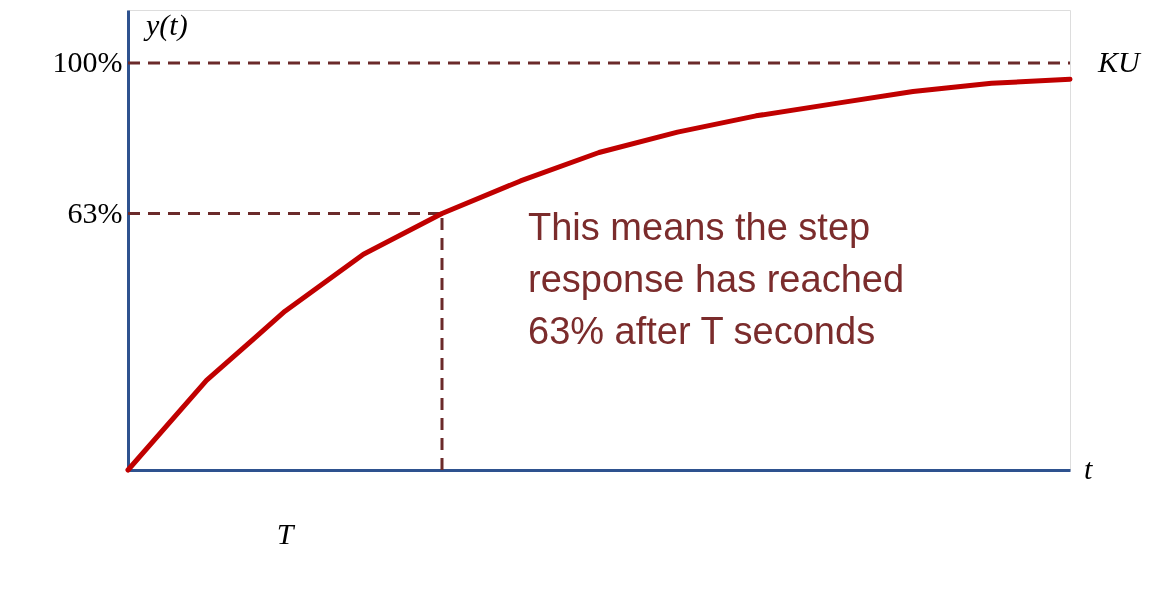 The height and width of the screenshot is (591, 1157). Describe the element at coordinates (95, 213) in the screenshot. I see `y-tick-label: 63%` at that location.